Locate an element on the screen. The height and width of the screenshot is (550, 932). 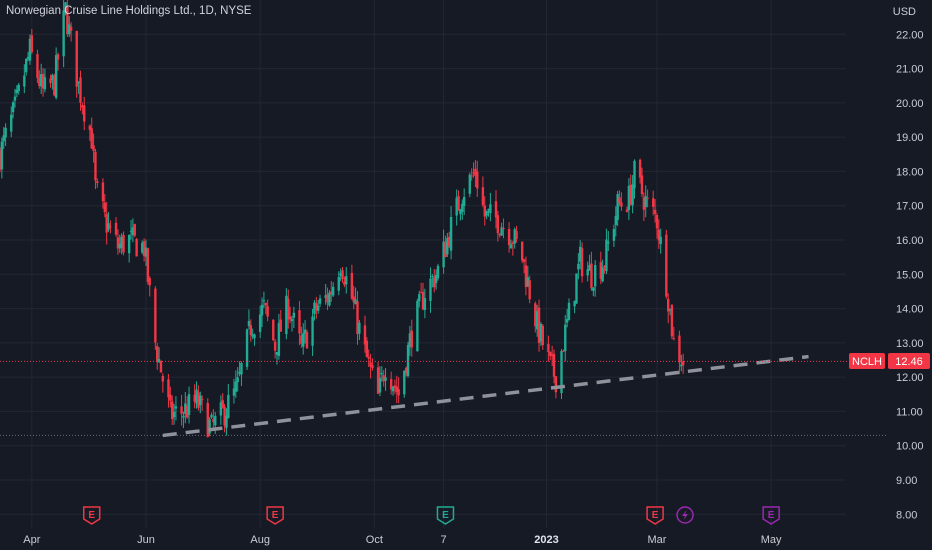
split-event-marker is located at coordinates (685, 515).